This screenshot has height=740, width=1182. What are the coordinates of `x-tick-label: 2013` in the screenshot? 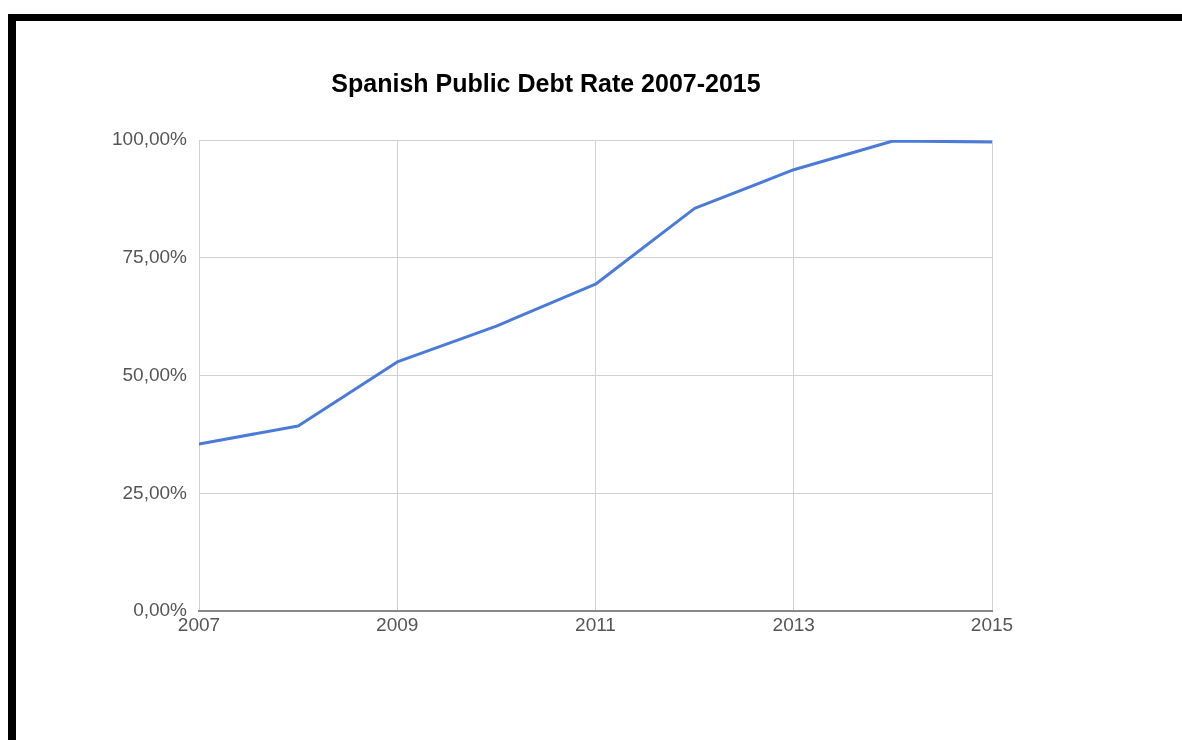 It's located at (793, 624).